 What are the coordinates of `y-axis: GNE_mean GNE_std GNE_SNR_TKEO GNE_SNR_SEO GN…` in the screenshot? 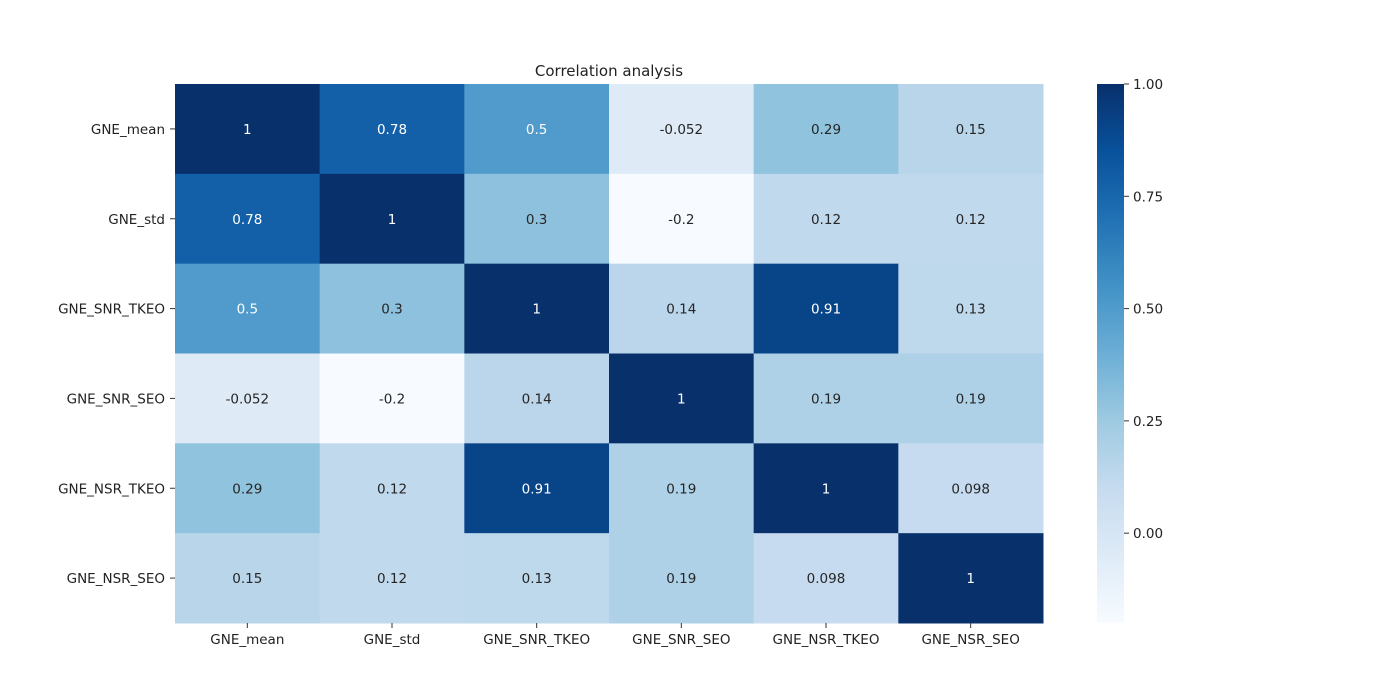 It's located at (116, 354).